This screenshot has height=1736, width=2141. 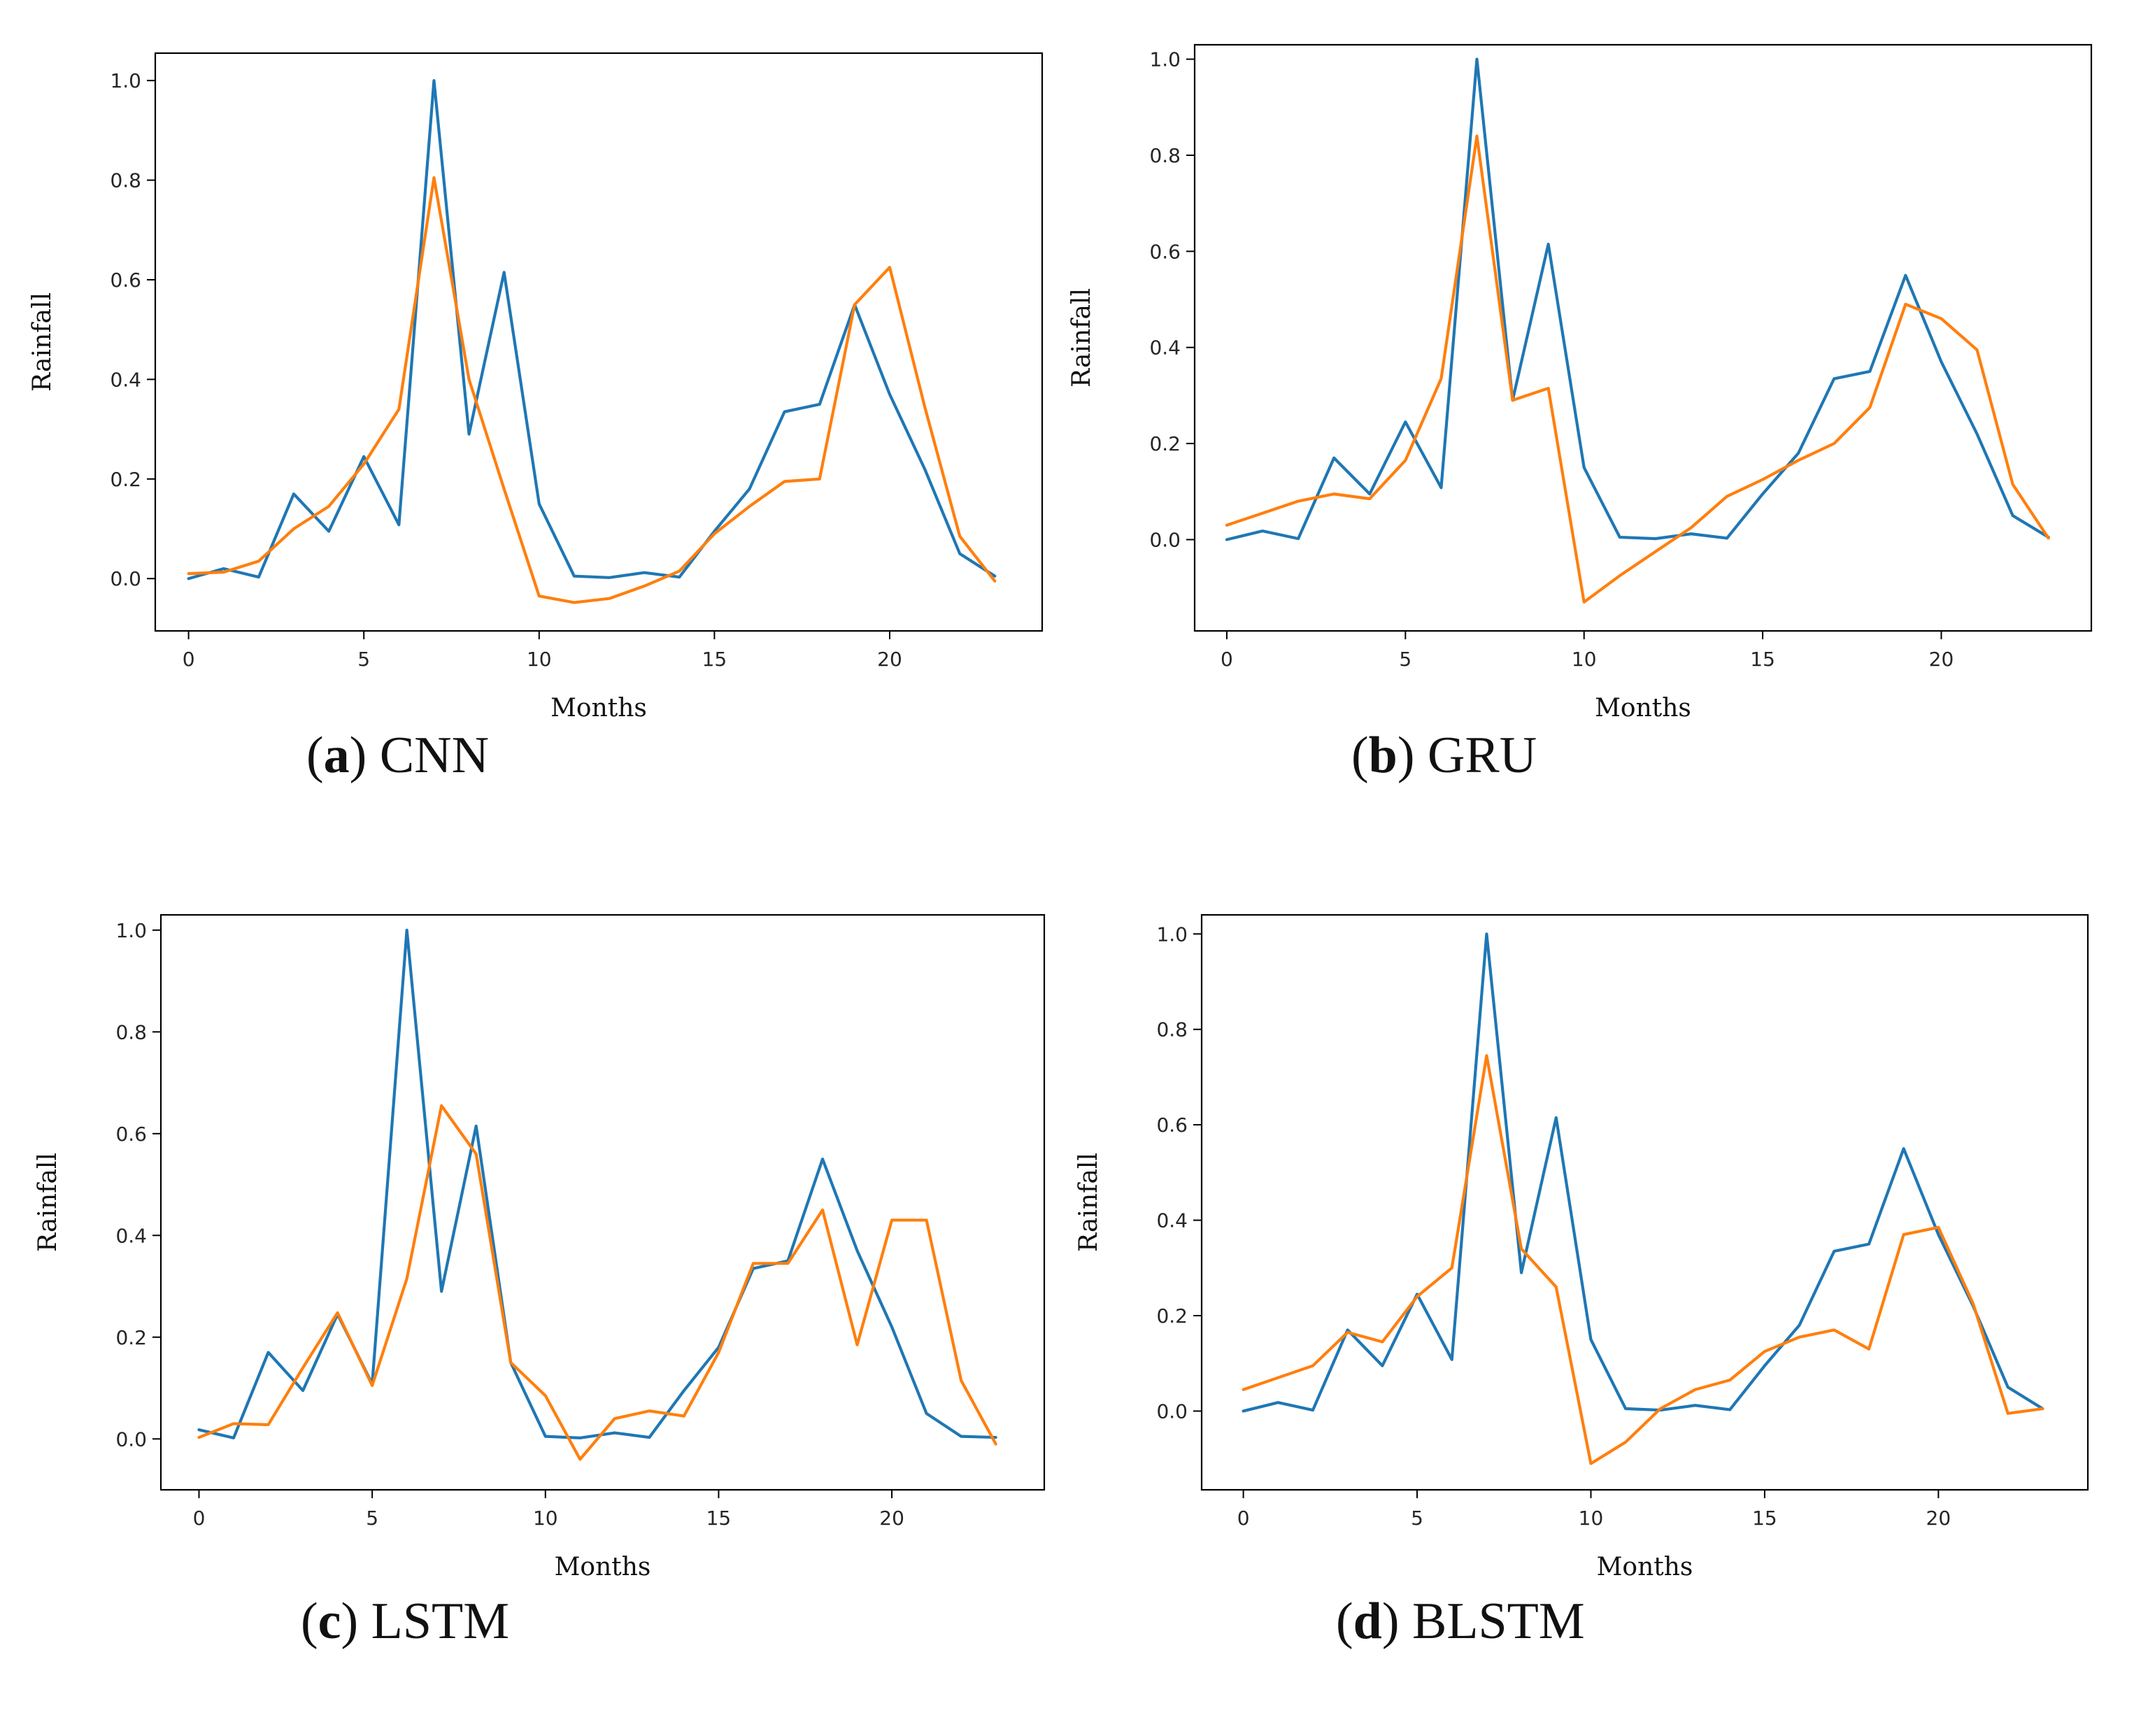 I want to click on caption-lstm: (c) LSTM, so click(x=405, y=1622).